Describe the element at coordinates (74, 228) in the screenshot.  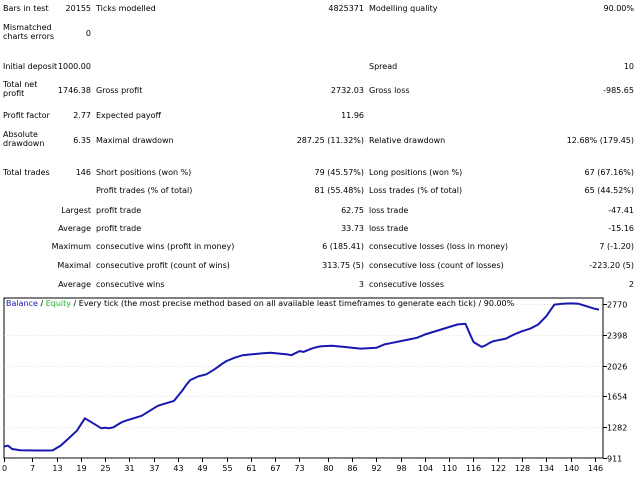
I see `average-label: Average` at that location.